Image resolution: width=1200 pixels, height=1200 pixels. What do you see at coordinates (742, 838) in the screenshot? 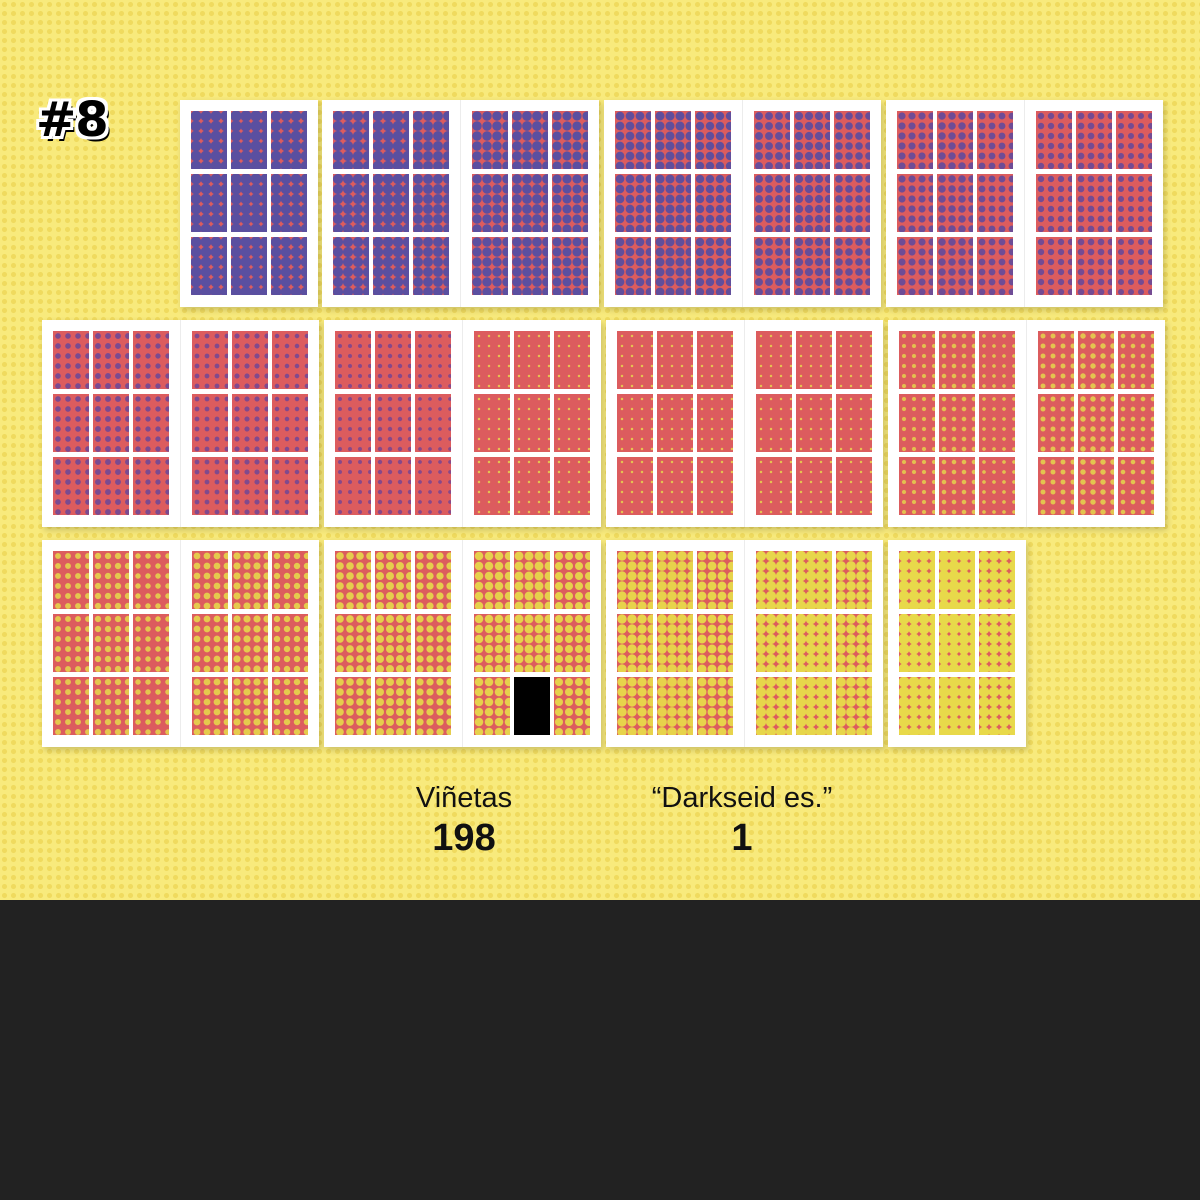
I see `quote-stat-value: 1` at bounding box center [742, 838].